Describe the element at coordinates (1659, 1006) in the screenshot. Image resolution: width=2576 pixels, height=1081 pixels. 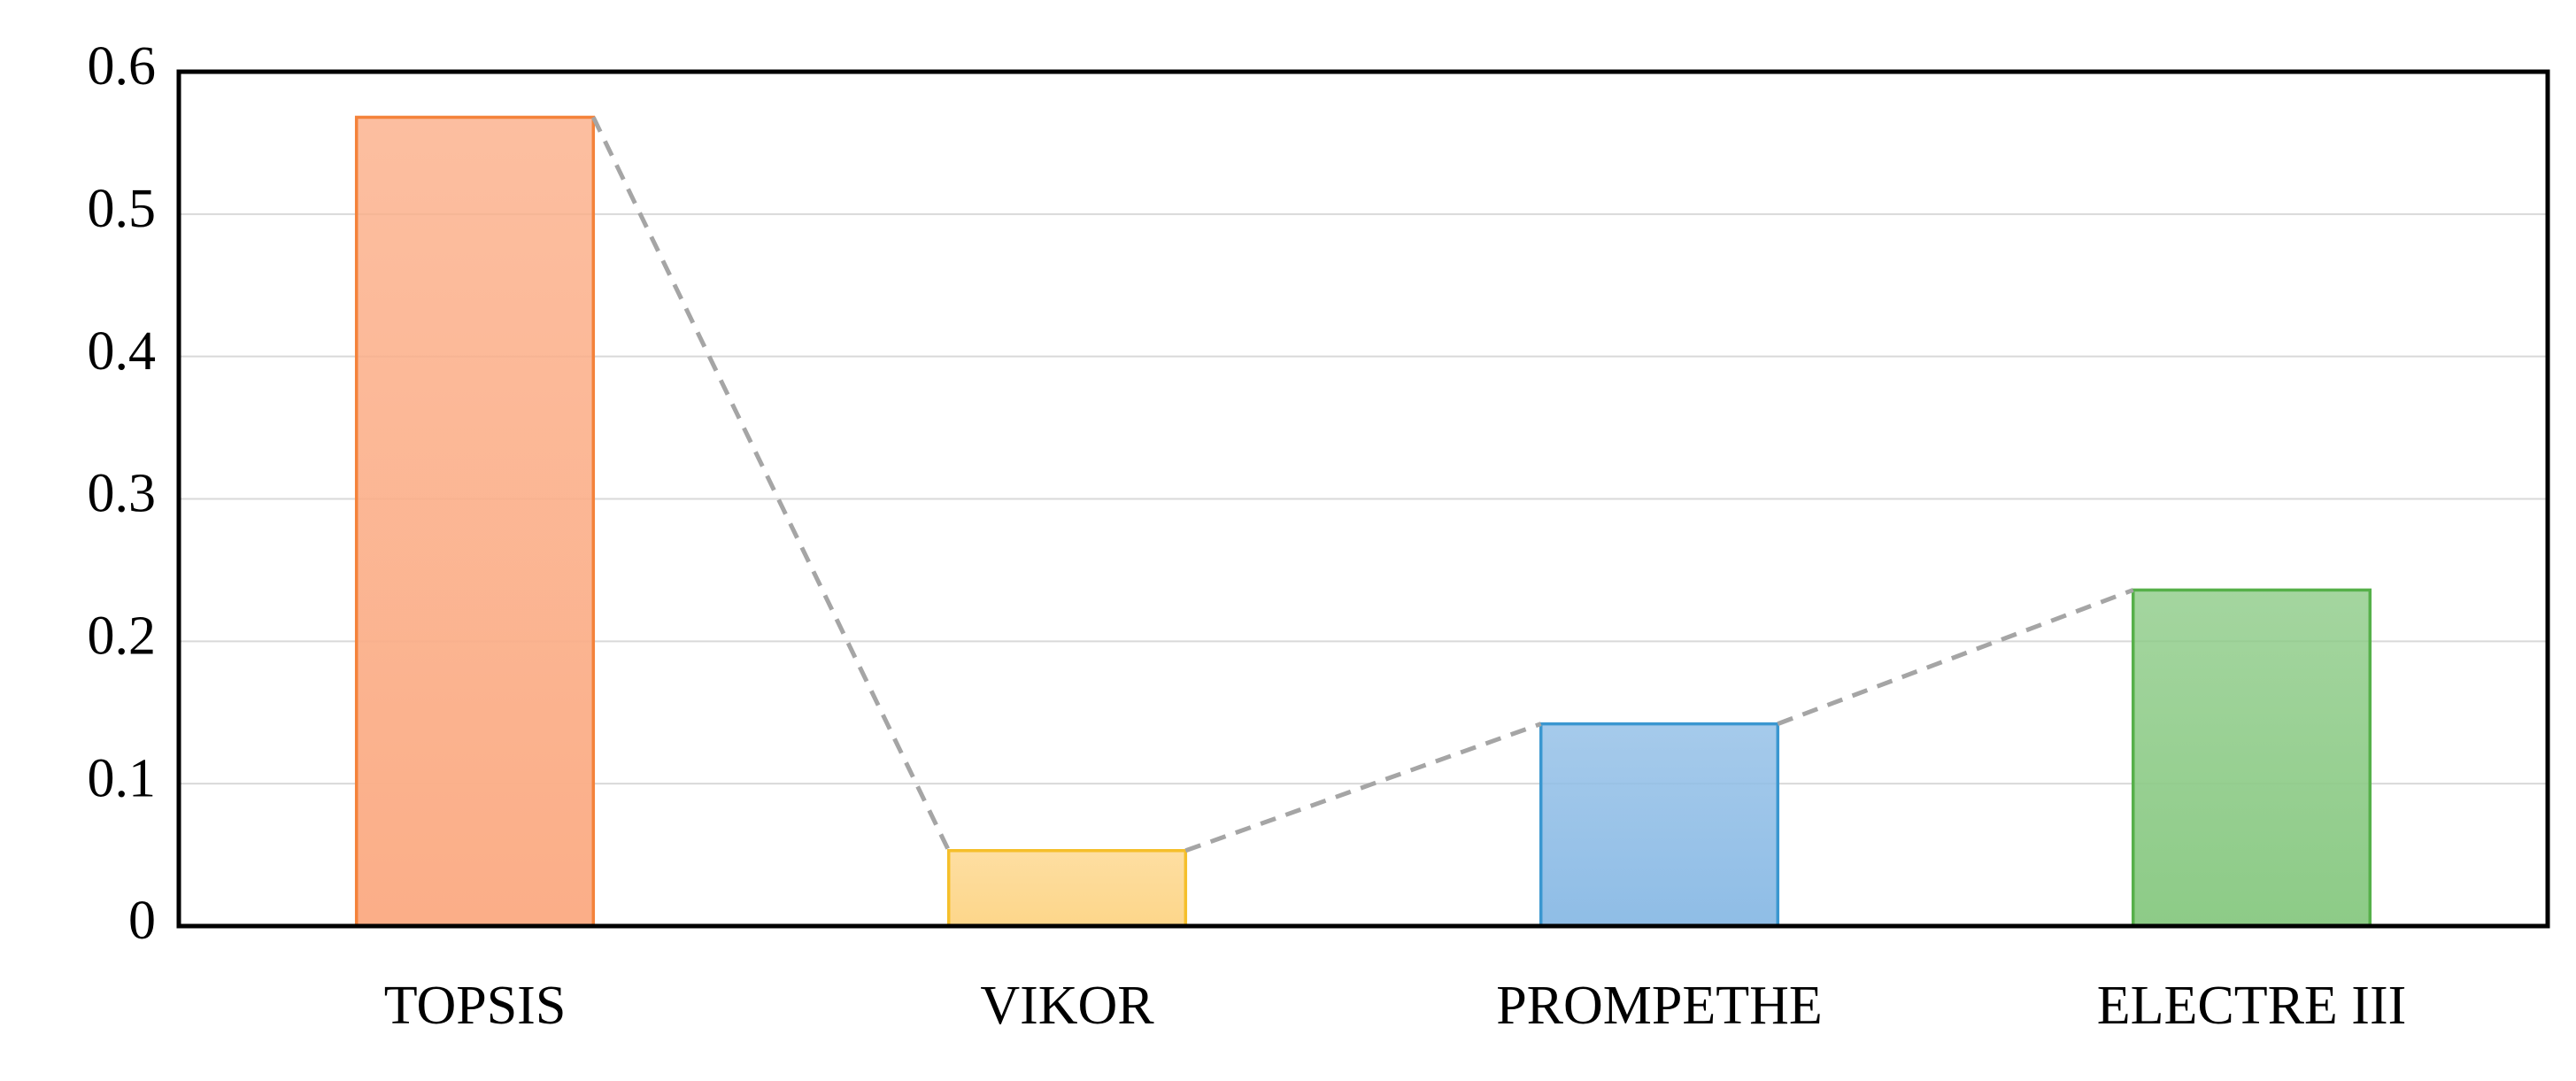
I see `x-tick-label: PROMPETHE` at that location.